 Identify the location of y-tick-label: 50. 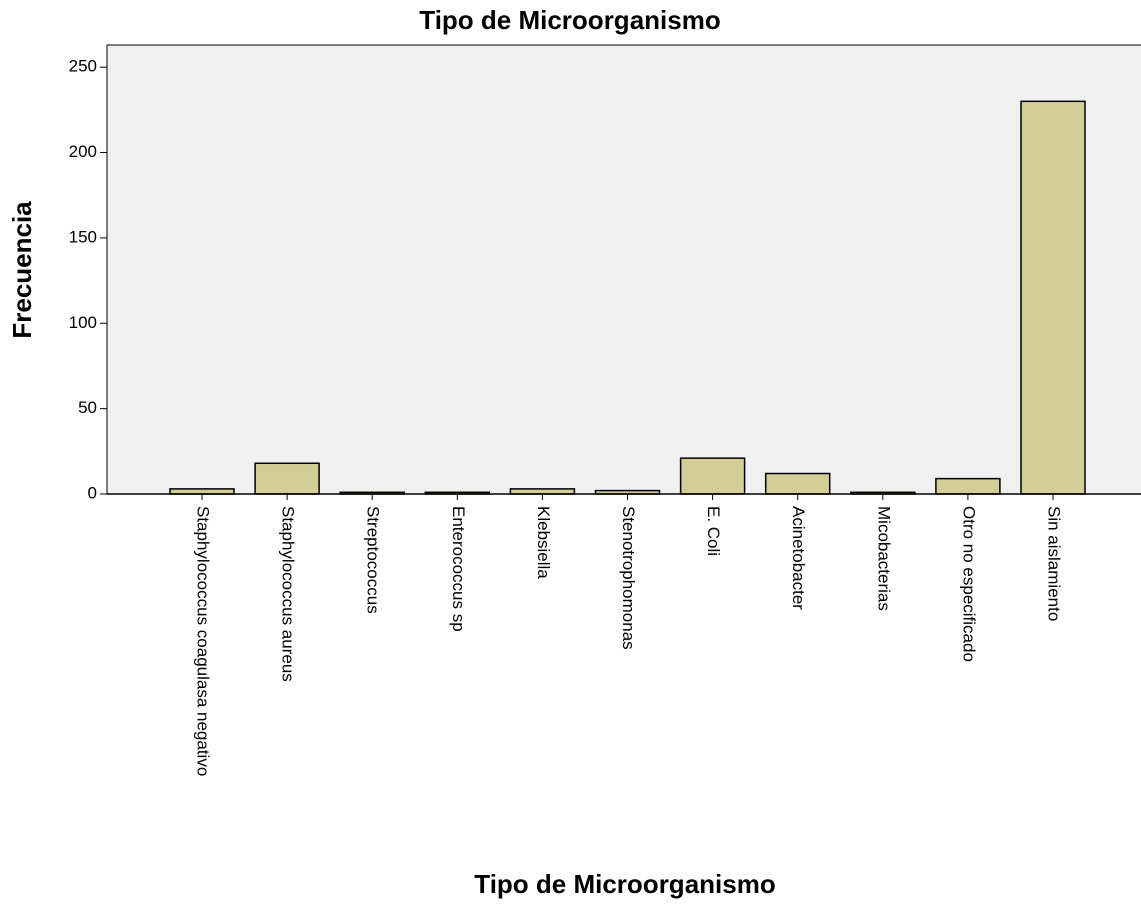
(87, 407).